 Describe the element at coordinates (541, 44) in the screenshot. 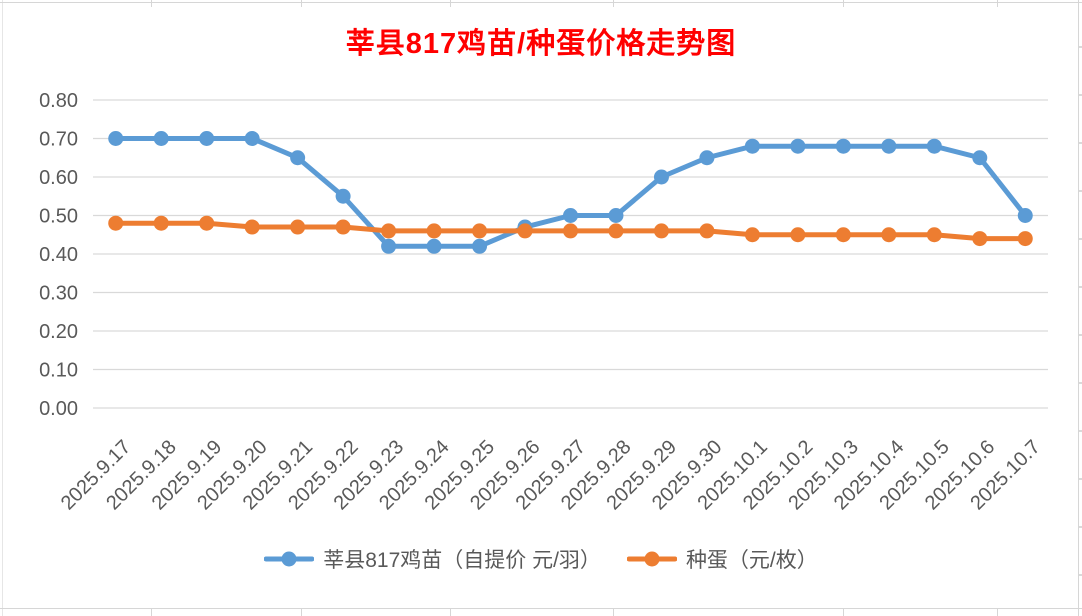

I see `chart-title: 莘县817鸡苗/种蛋价格走势图` at that location.